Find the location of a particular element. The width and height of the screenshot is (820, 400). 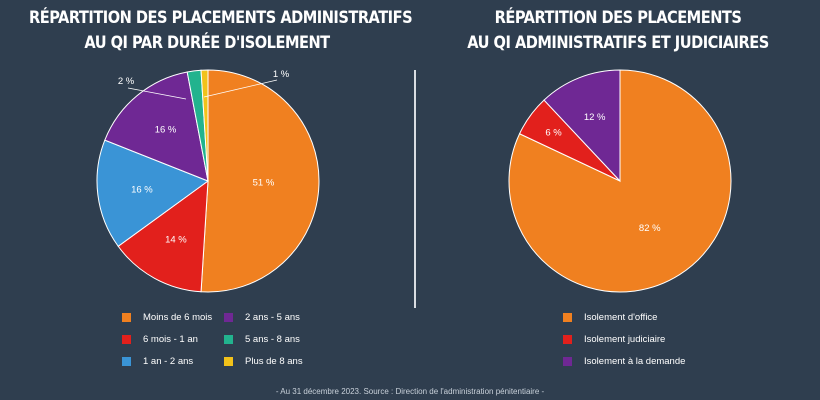

legend-item: Isolement judiciaire is located at coordinates (614, 339).